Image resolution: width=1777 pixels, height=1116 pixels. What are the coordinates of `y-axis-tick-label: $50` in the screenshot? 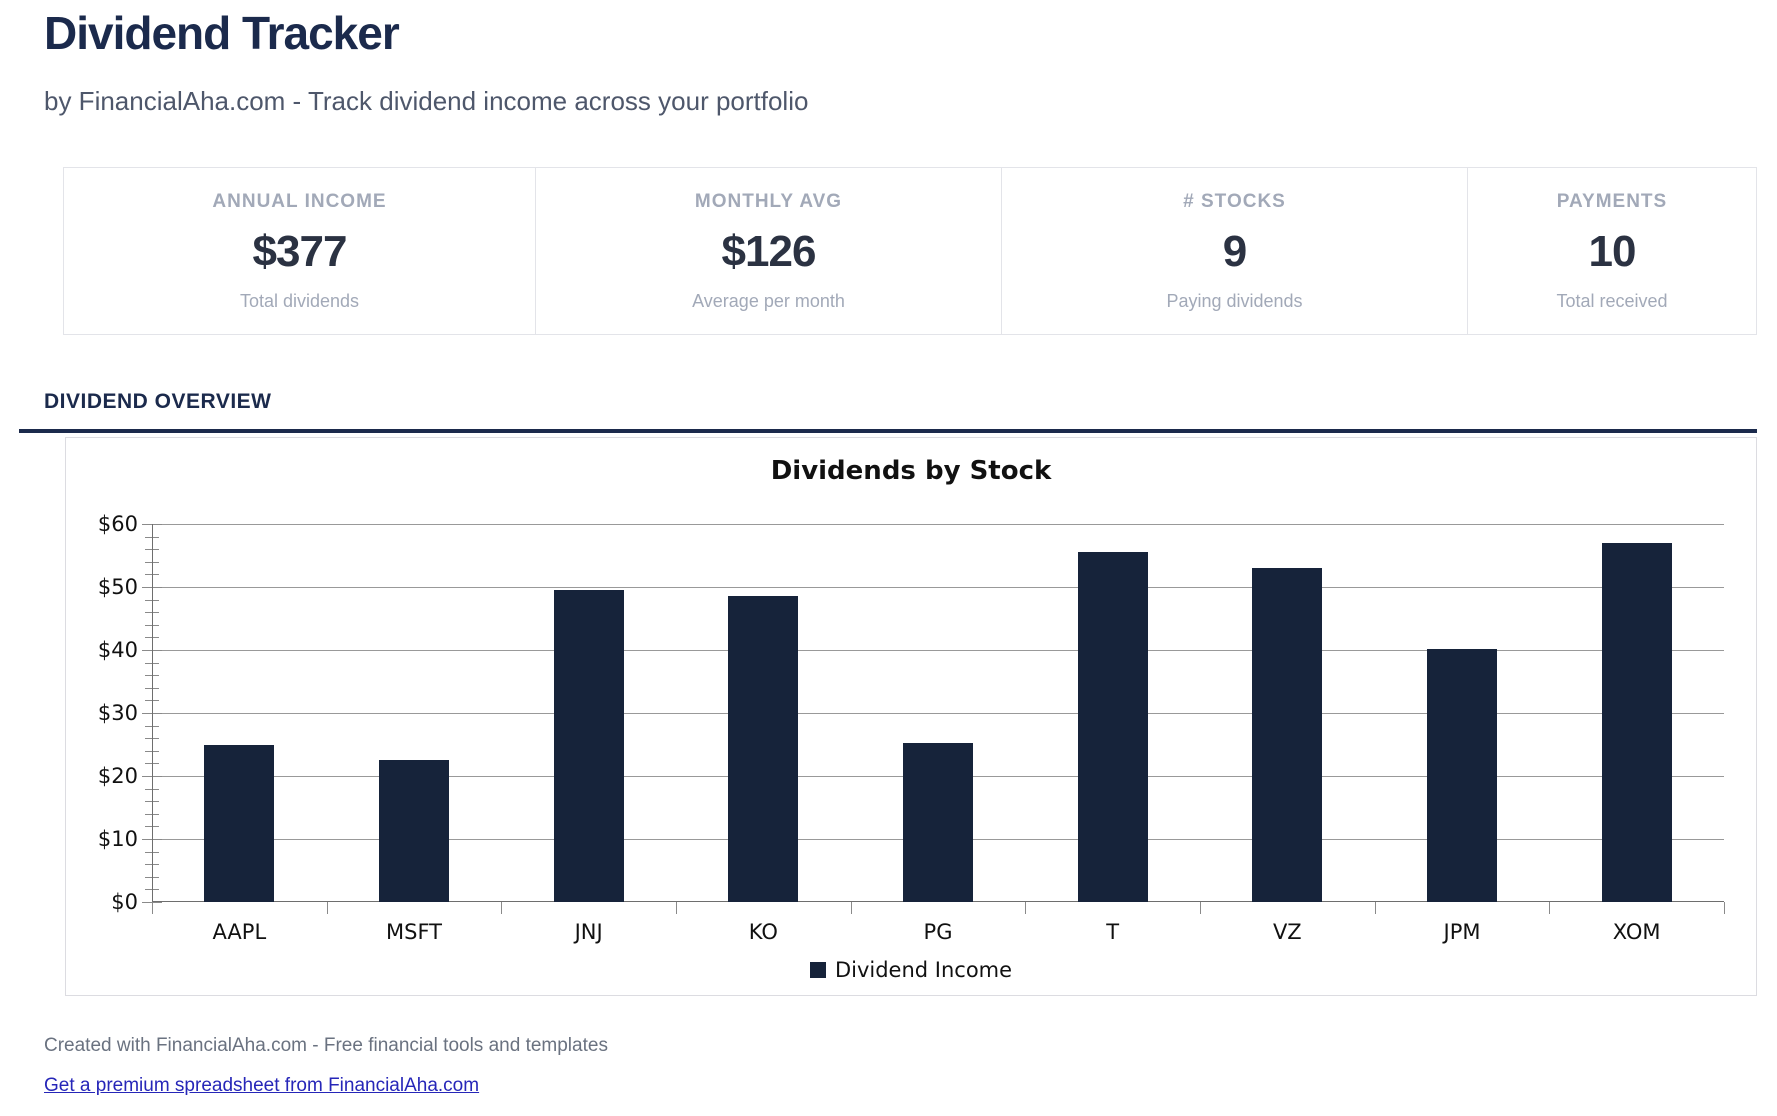 It's located at (117, 586).